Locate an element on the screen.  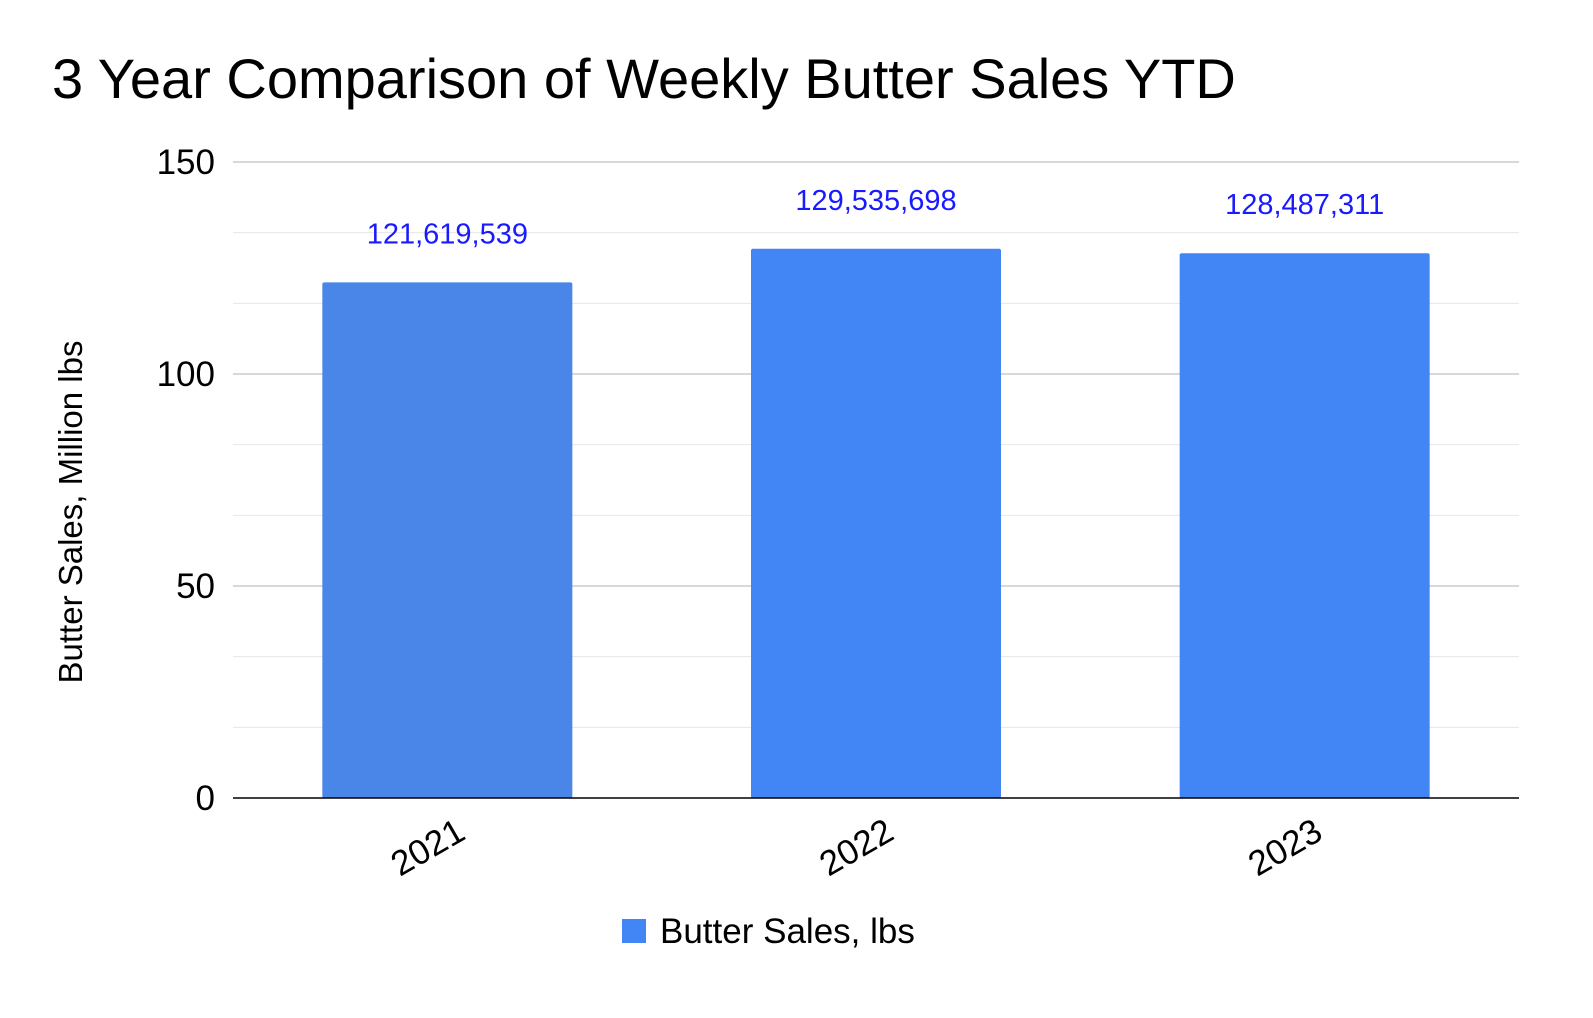
data-label-2021: 121,619,539 is located at coordinates (447, 234).